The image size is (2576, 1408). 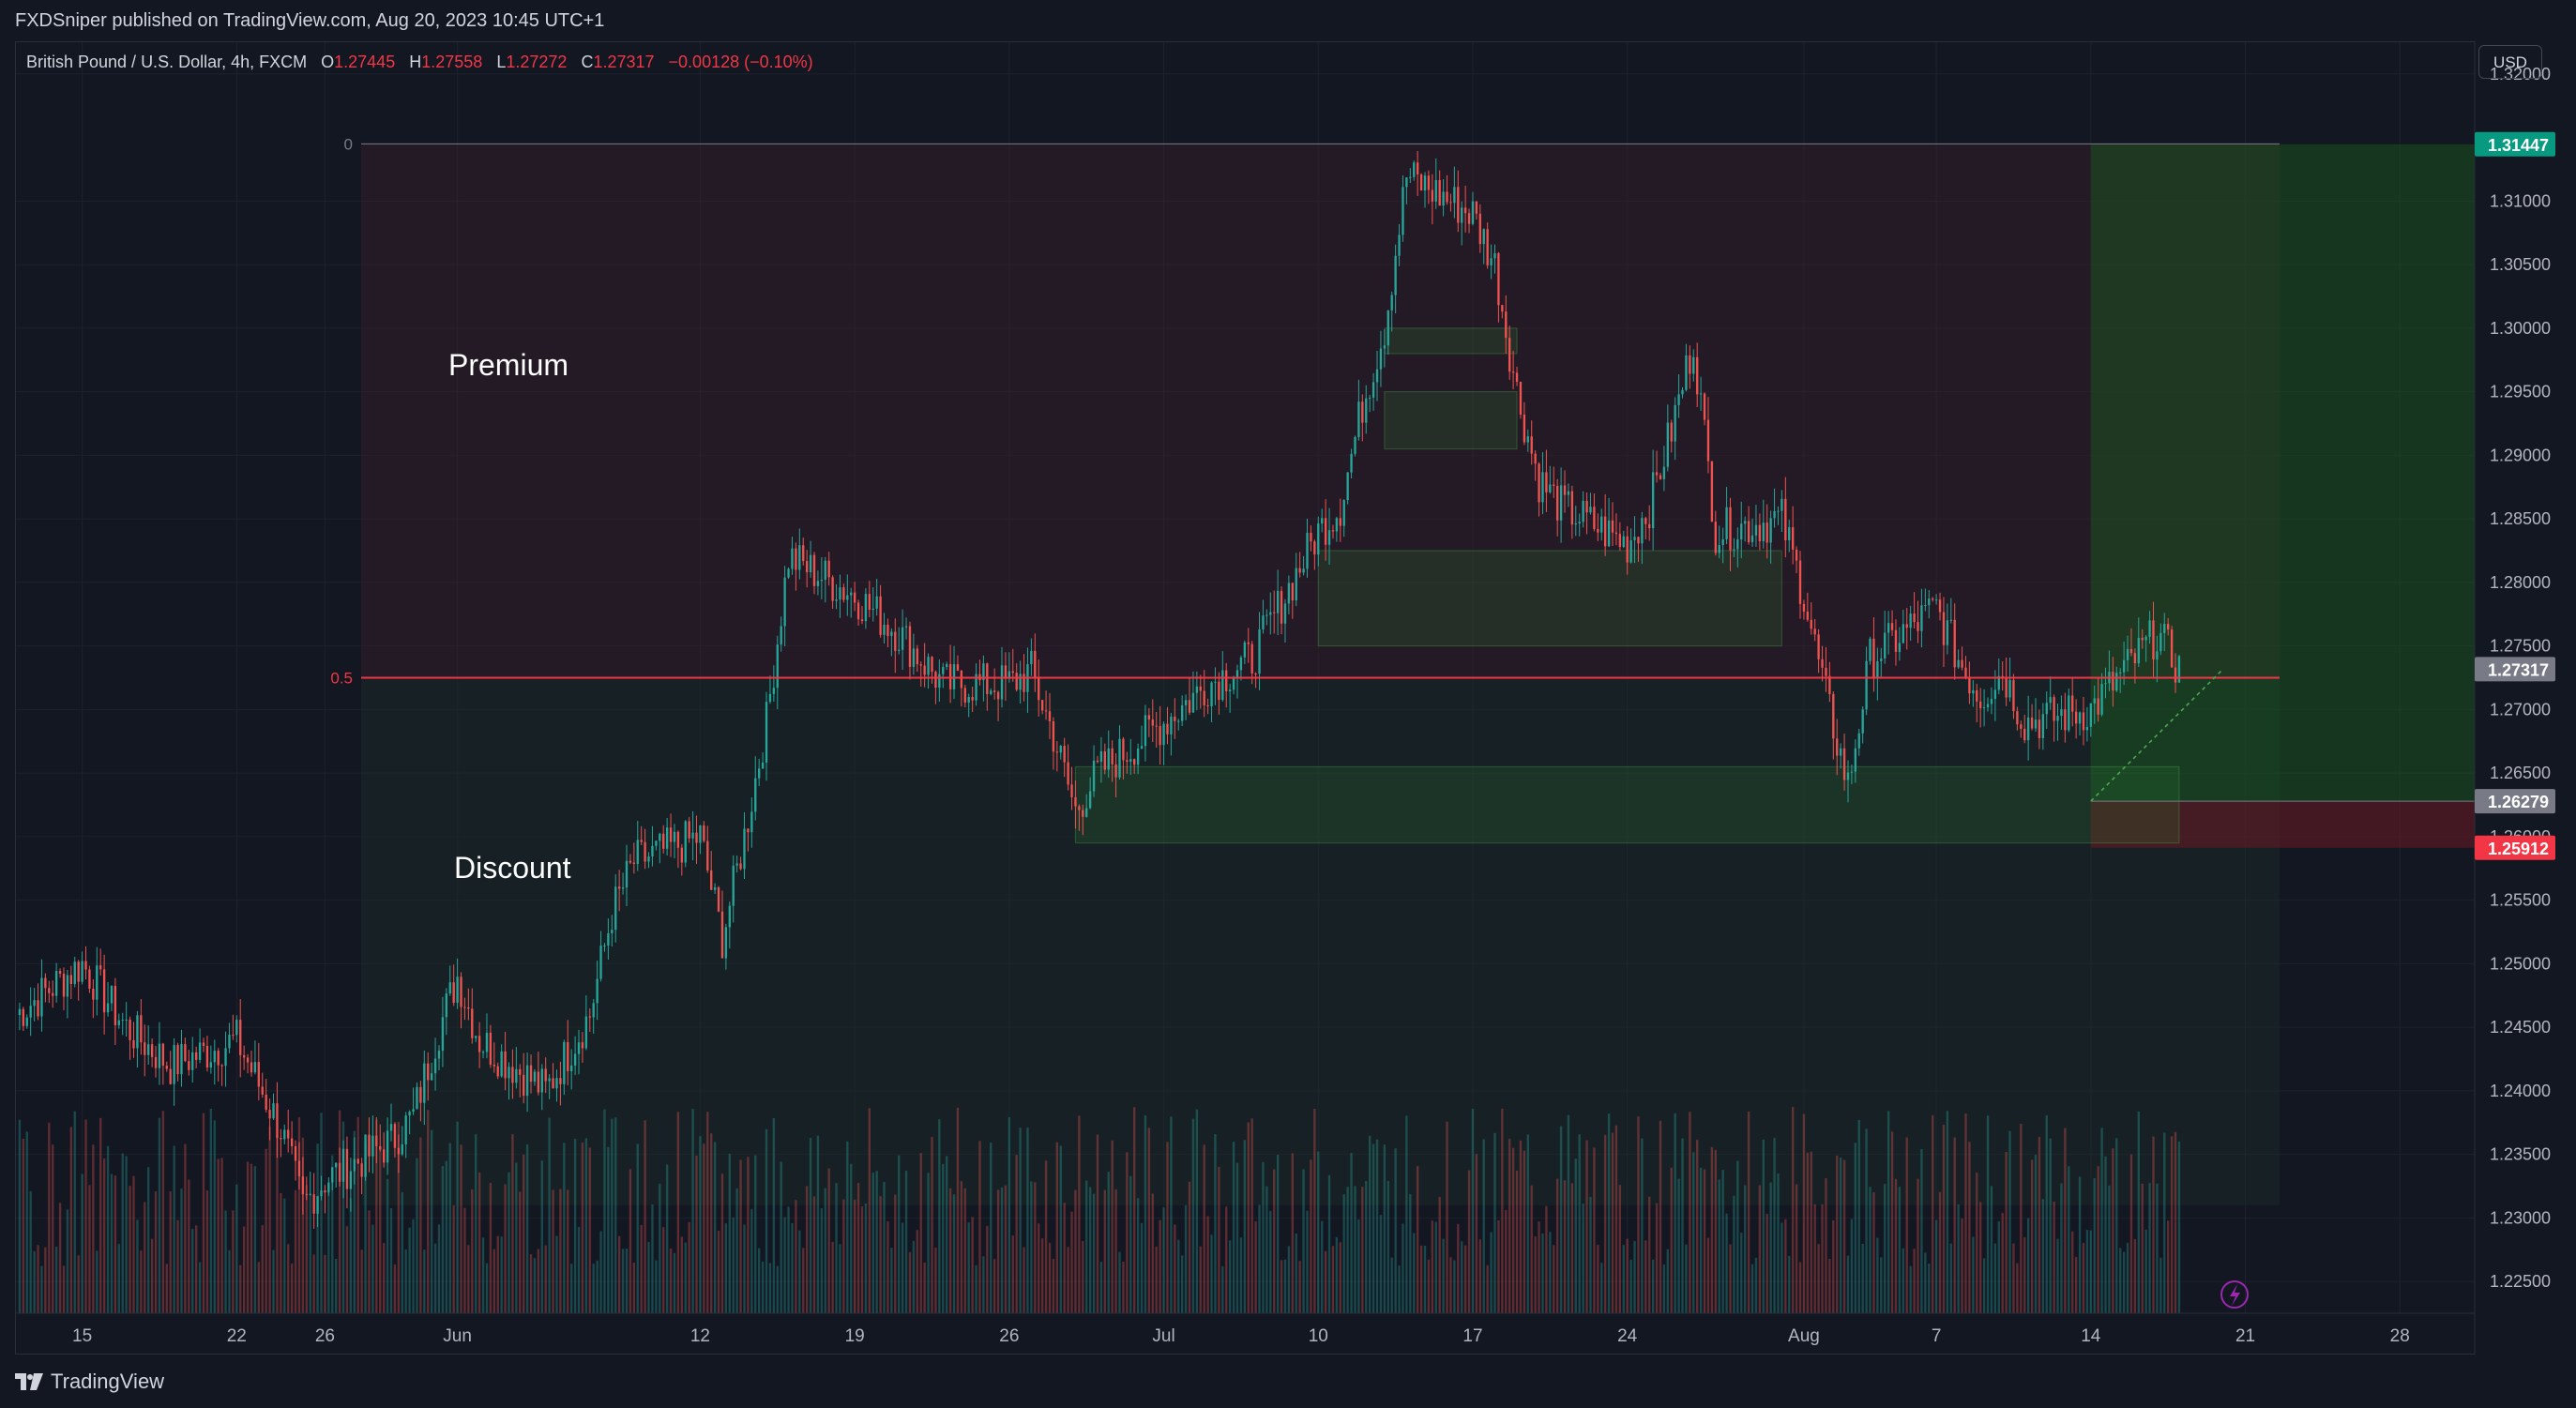 What do you see at coordinates (1009, 1336) in the screenshot?
I see `time-tick: 26` at bounding box center [1009, 1336].